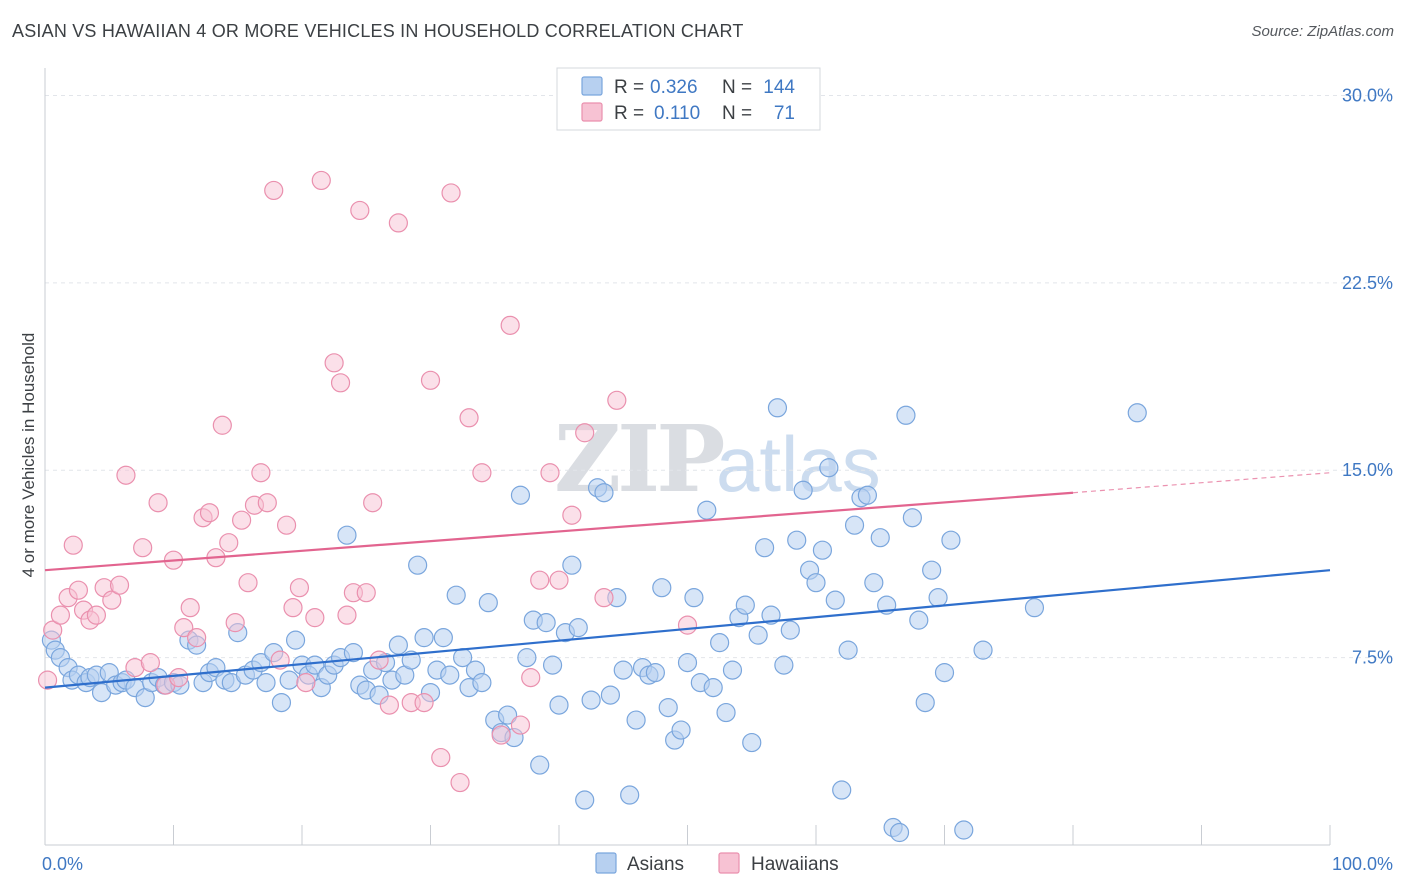 Image resolution: width=1406 pixels, height=892 pixels. Describe the element at coordinates (717, 863) in the screenshot. I see `bottom-legend: Asians Hawaiians` at that location.